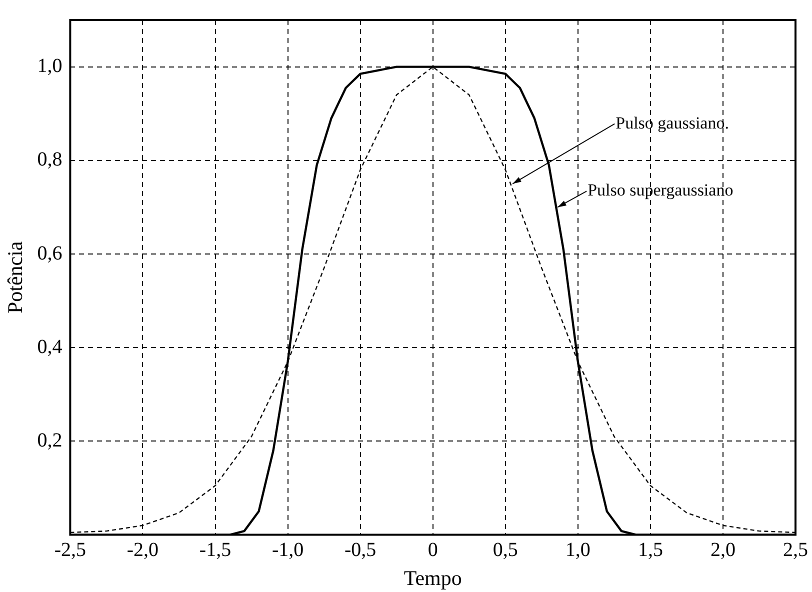  I want to click on x-tick-label: 0, so click(433, 550).